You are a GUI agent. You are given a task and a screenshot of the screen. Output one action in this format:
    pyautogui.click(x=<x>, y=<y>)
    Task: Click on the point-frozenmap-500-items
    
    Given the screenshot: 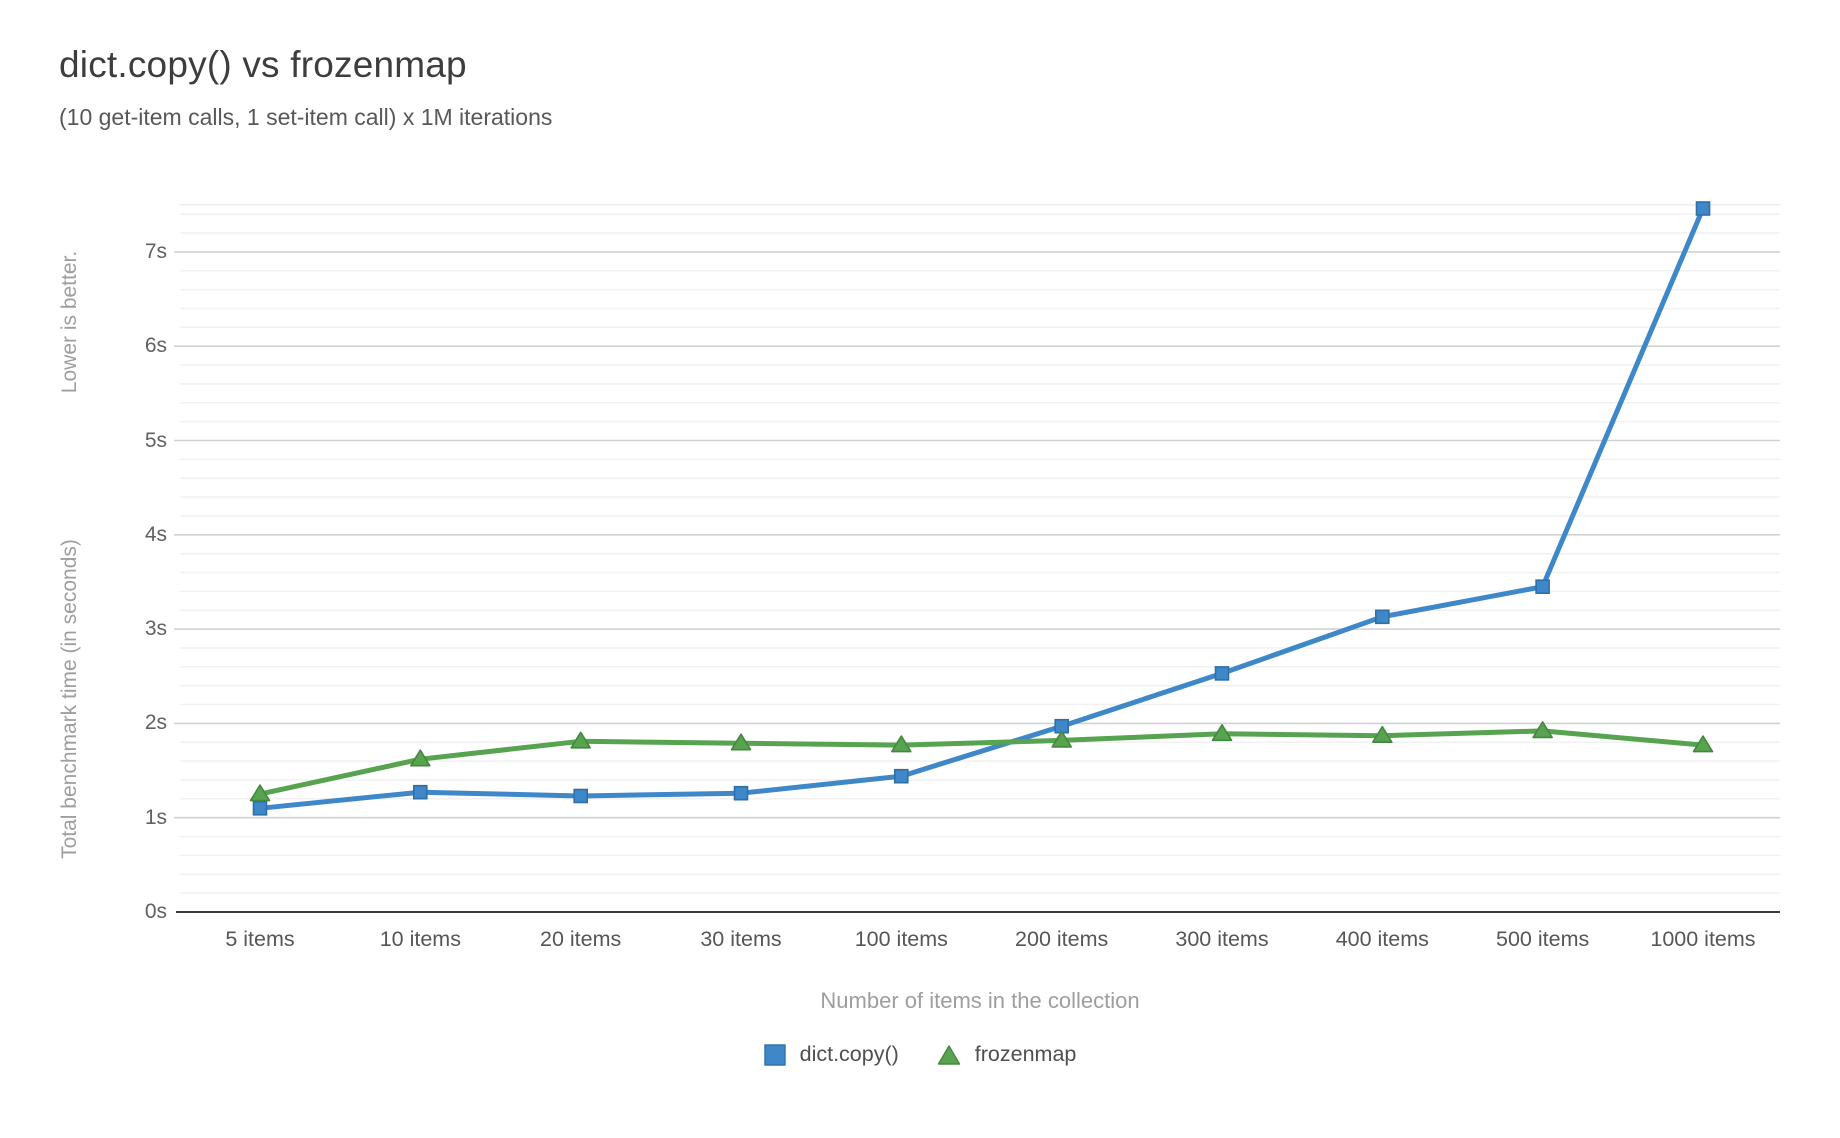 What is the action you would take?
    pyautogui.click(x=1542, y=730)
    